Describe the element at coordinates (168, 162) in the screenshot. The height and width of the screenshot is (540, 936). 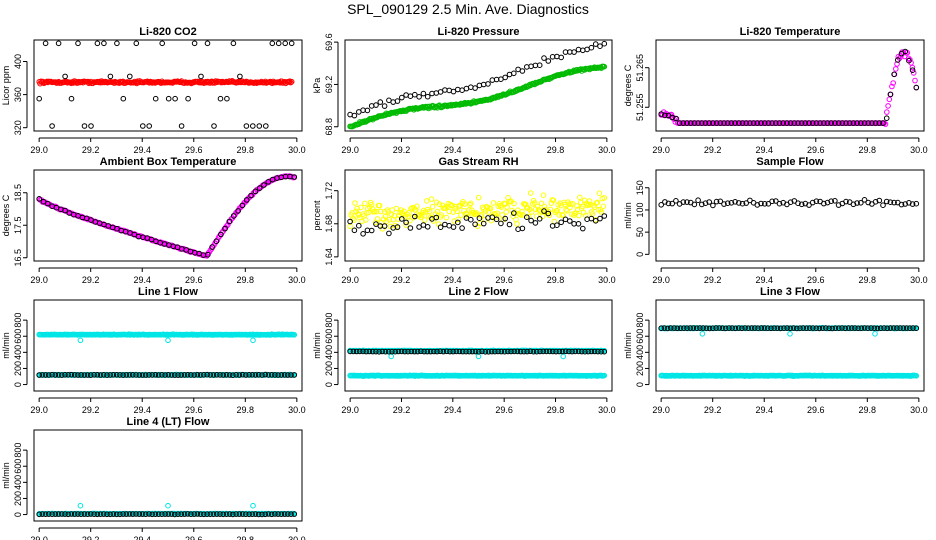
I see `chart-title: Ambient Box Temperature` at that location.